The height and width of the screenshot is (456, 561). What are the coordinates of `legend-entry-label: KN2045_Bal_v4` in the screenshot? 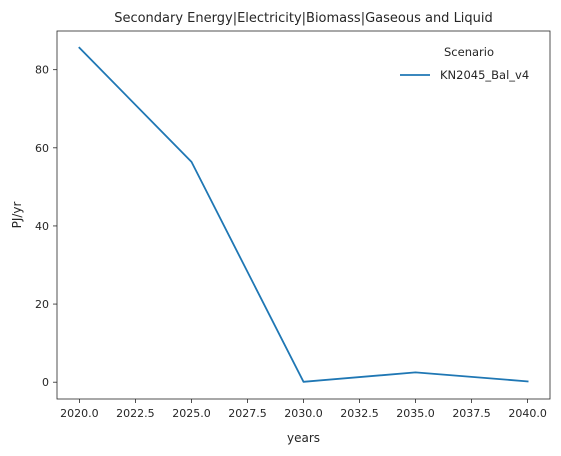 It's located at (484, 75).